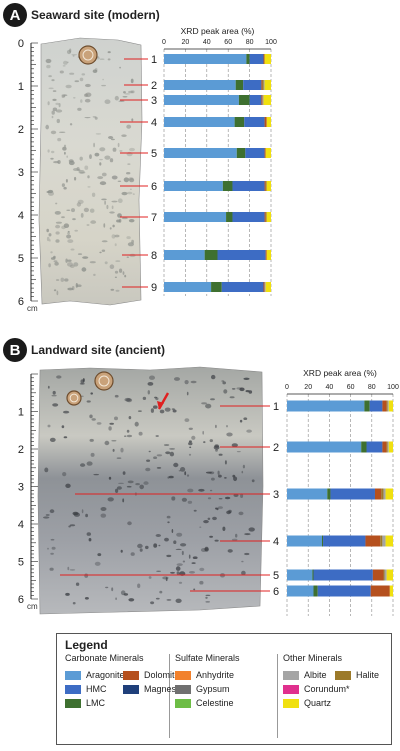 The width and height of the screenshot is (400, 751). I want to click on sample-label: 6, so click(276, 592).